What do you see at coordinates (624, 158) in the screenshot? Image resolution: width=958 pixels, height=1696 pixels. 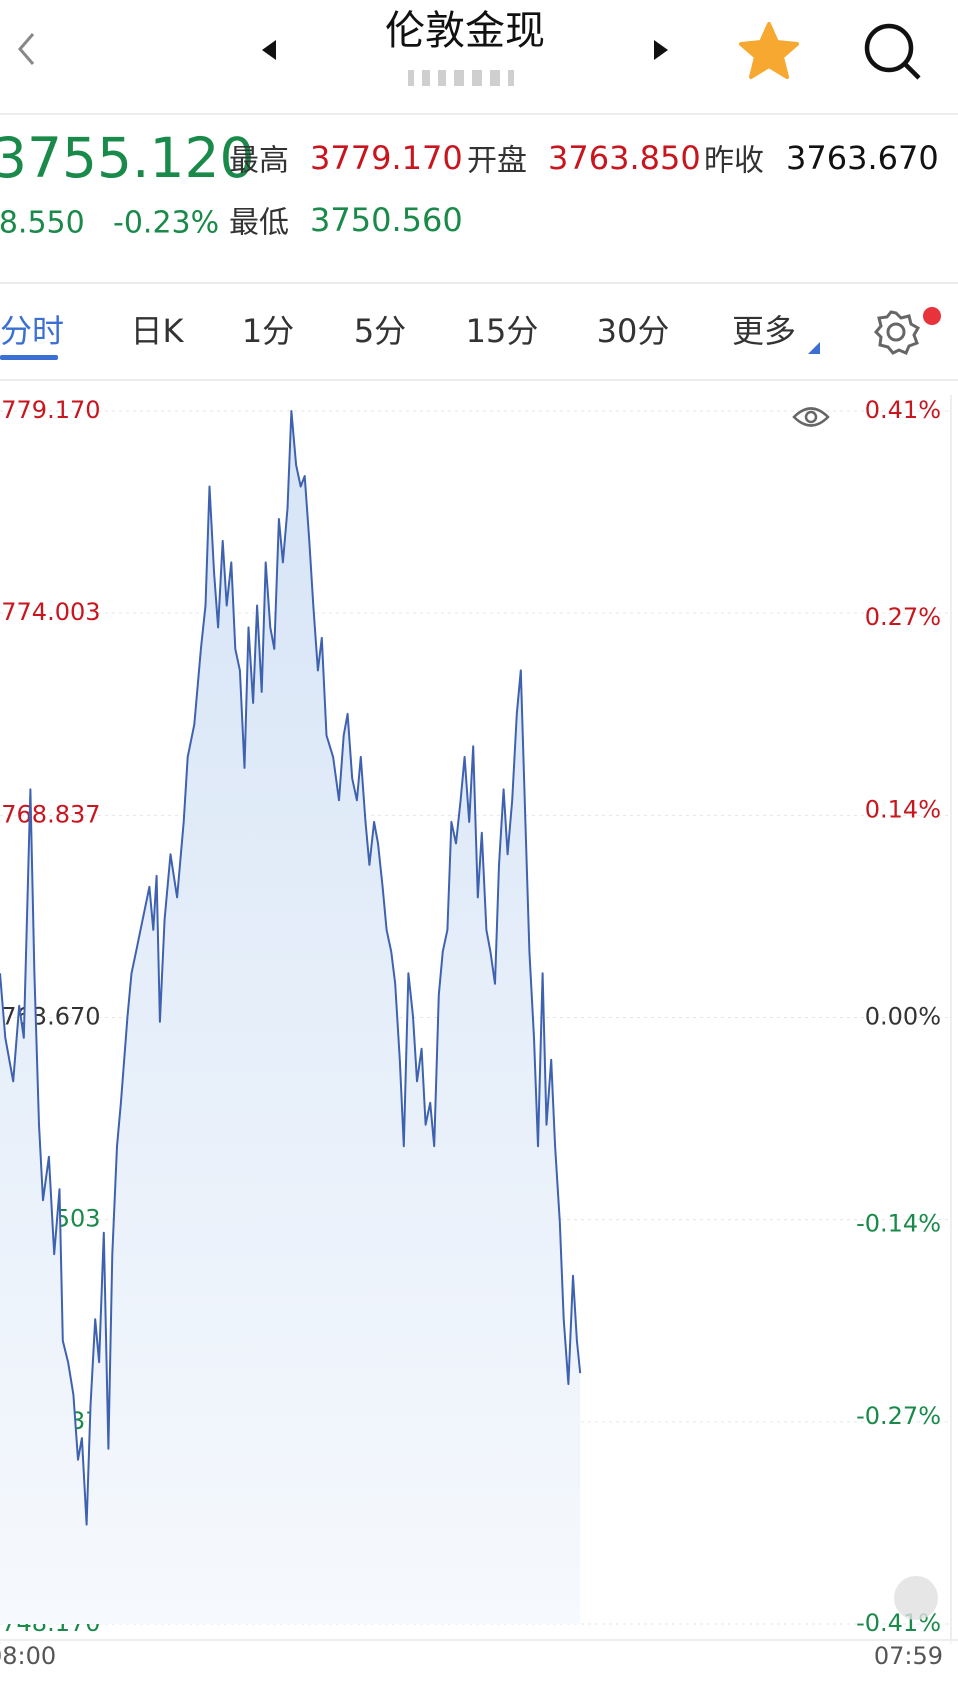 I see `open-value: 3763.850` at bounding box center [624, 158].